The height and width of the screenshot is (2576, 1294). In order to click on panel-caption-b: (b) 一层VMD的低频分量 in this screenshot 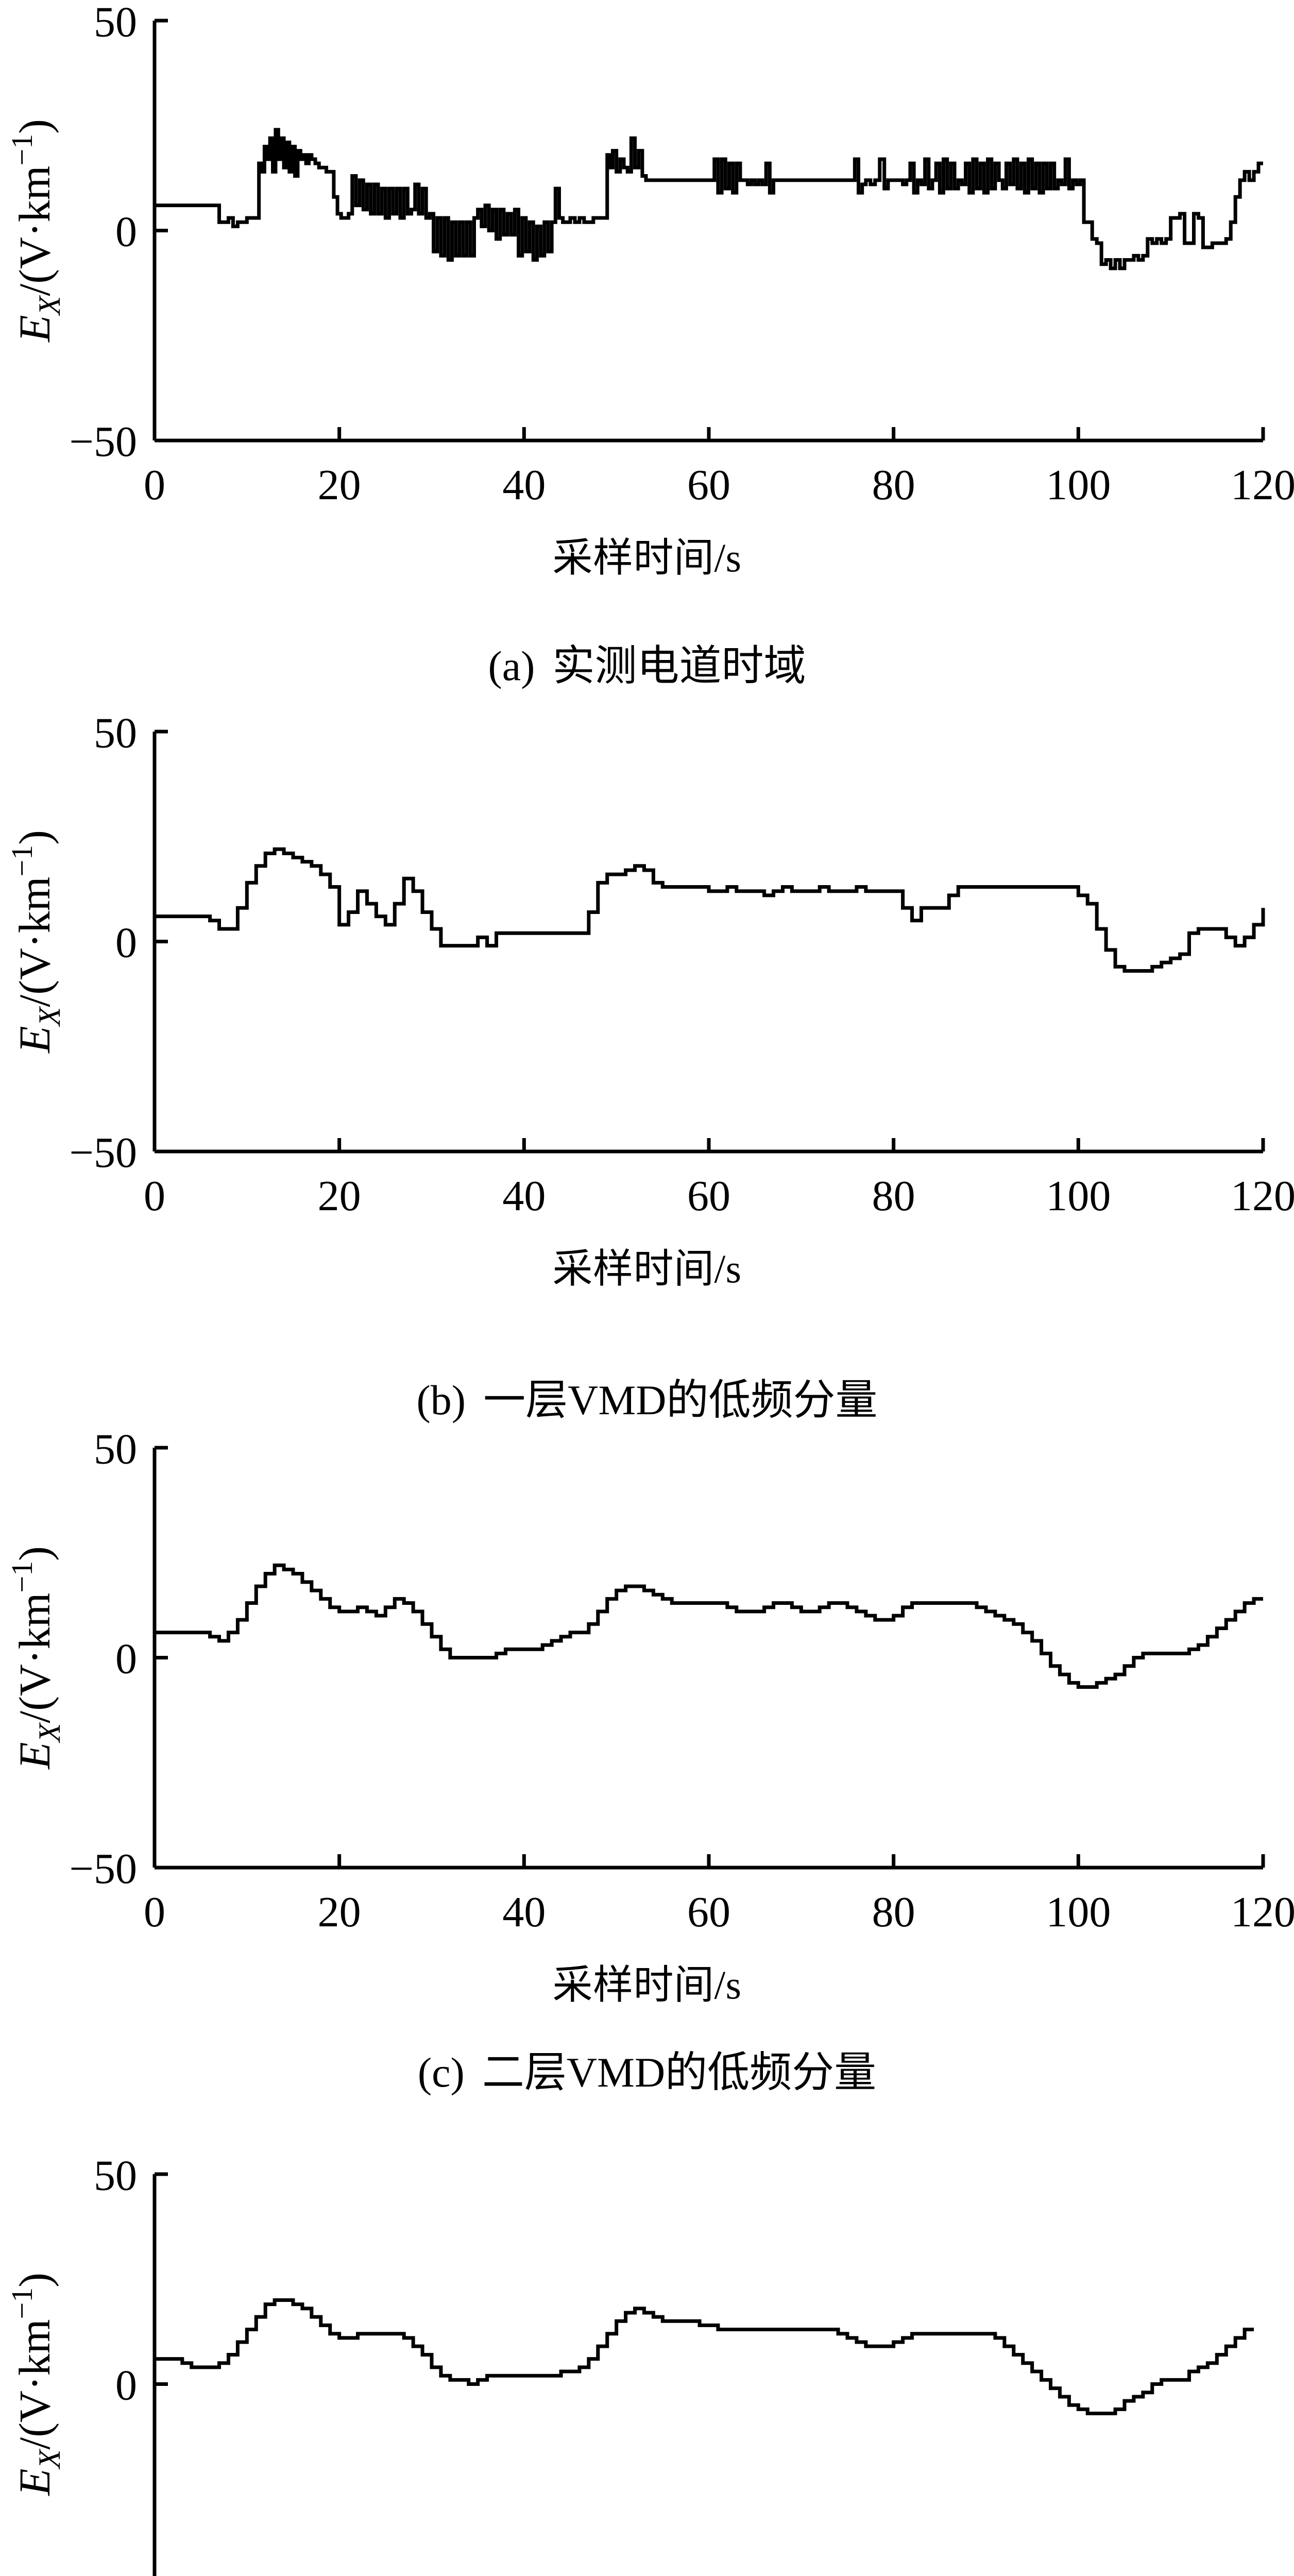, I will do `click(647, 1396)`.